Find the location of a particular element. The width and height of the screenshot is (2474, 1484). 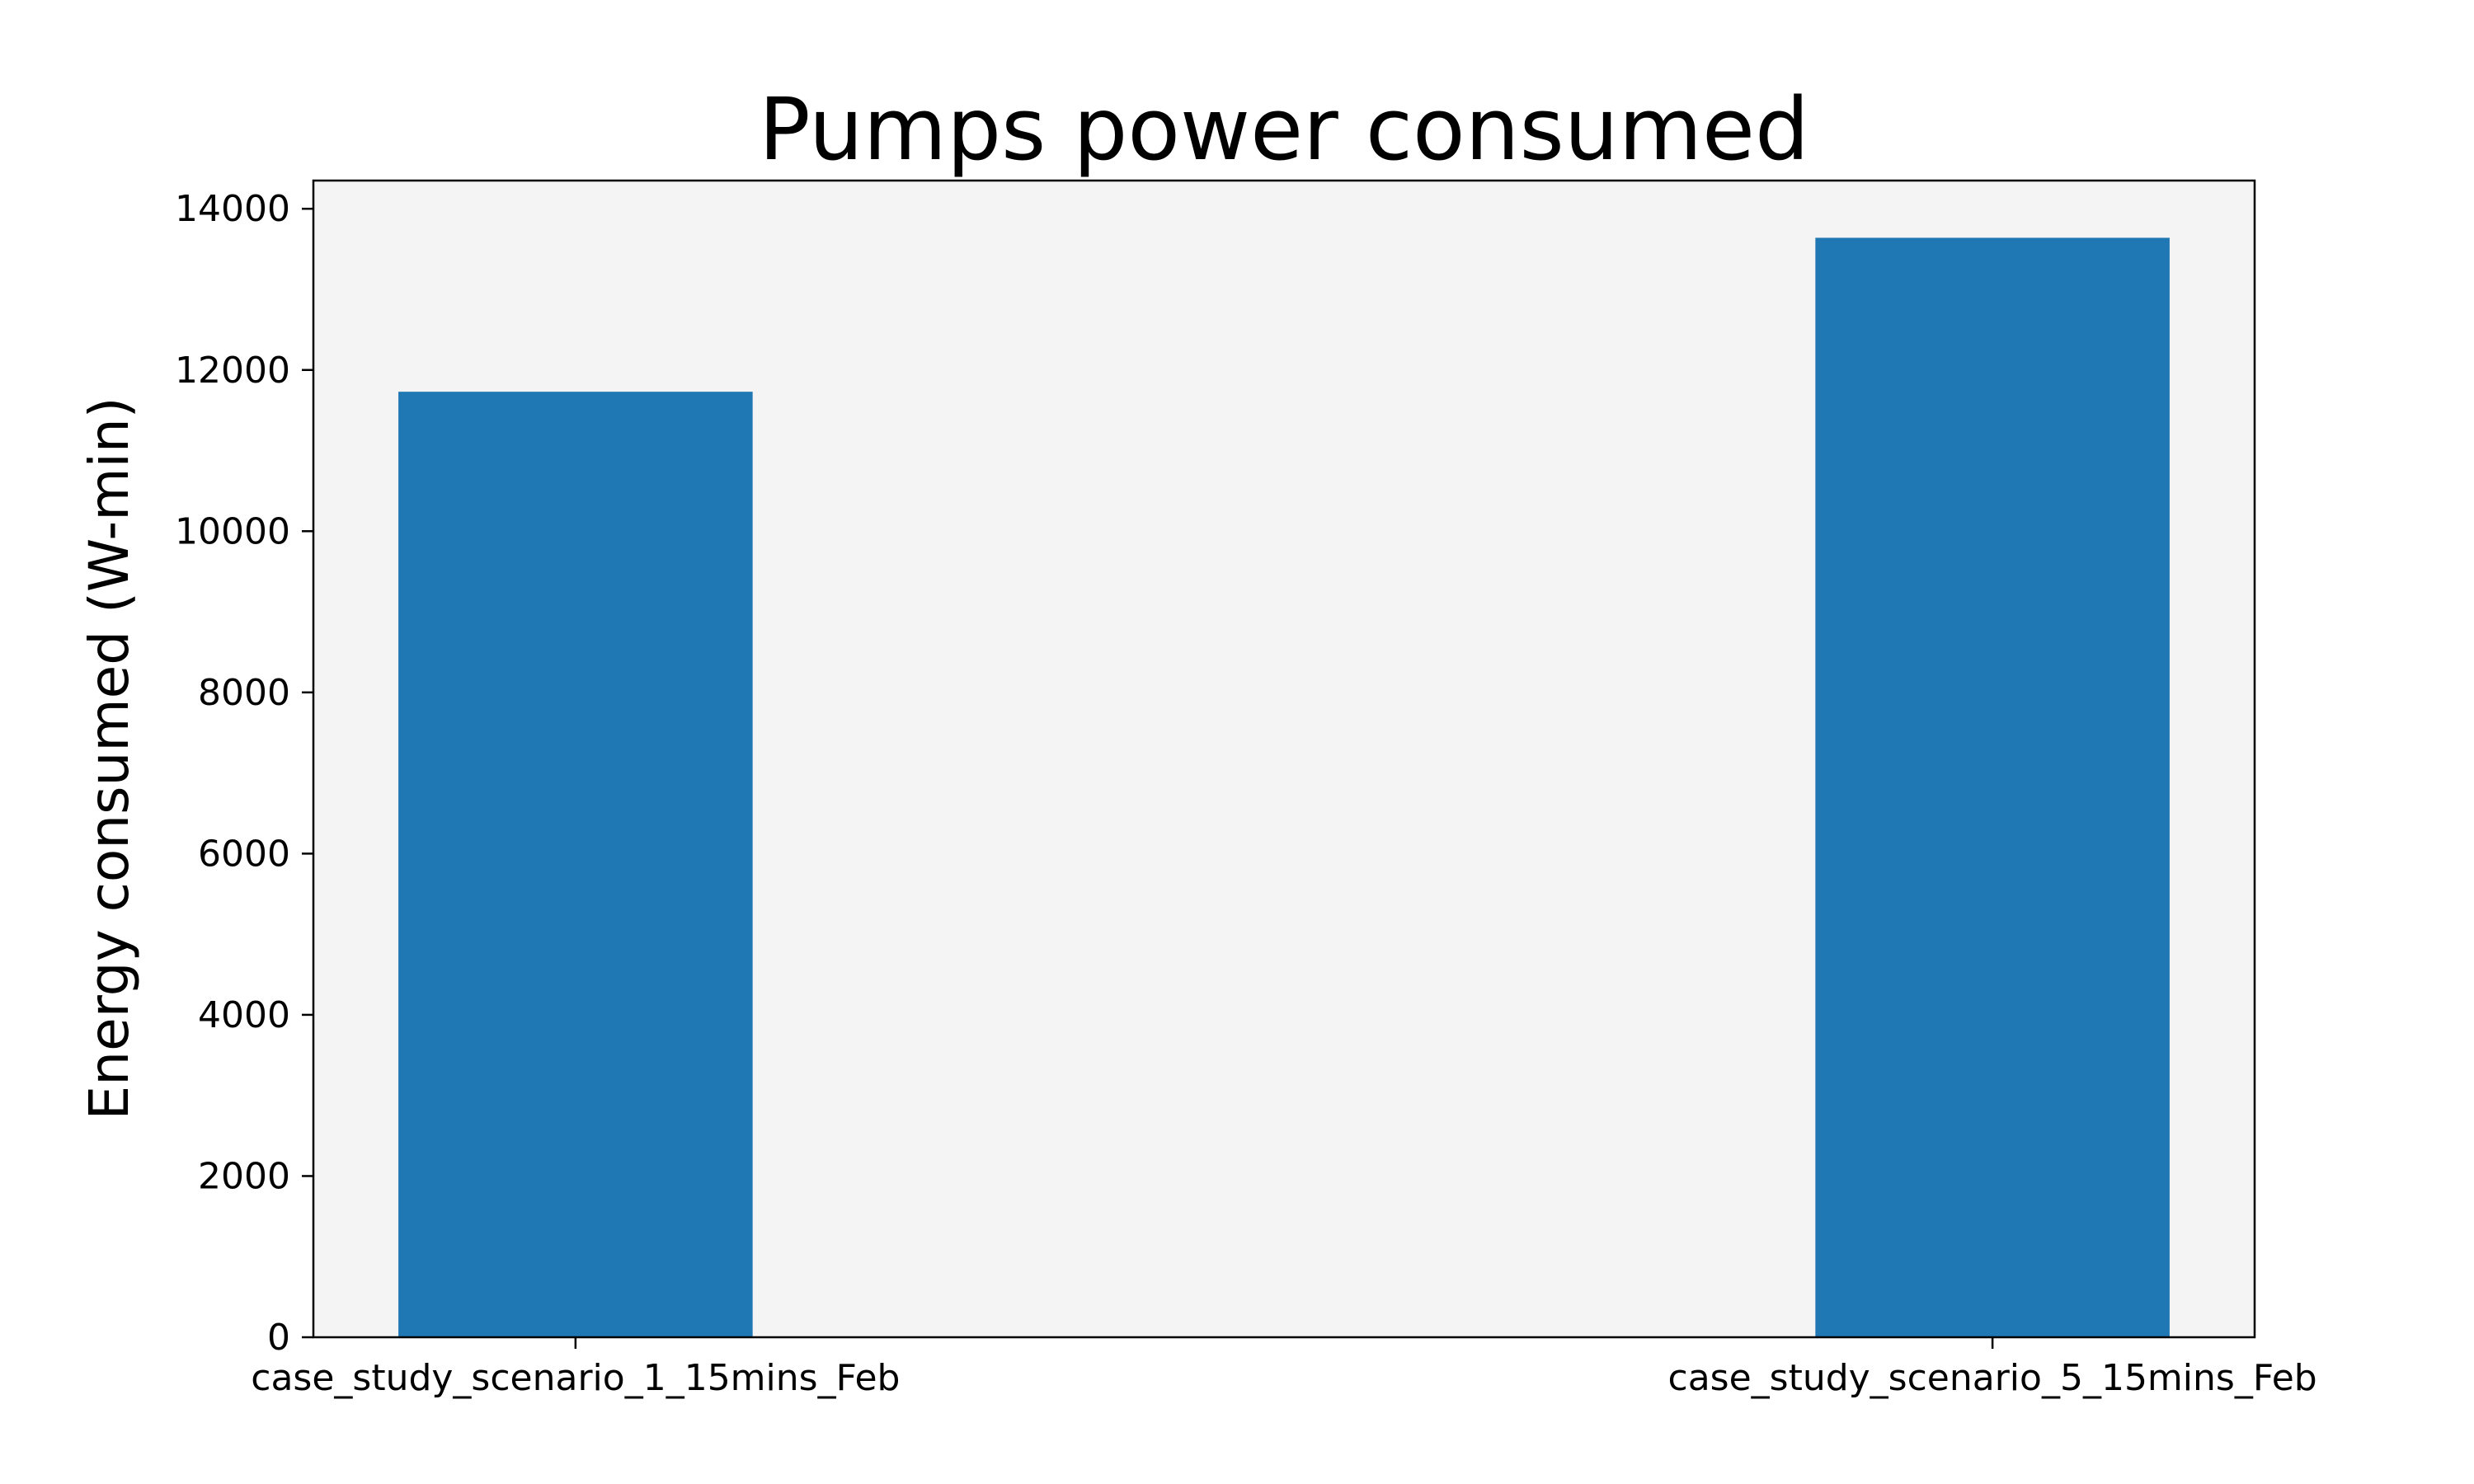

y-tick-label: 12000 is located at coordinates (232, 371).